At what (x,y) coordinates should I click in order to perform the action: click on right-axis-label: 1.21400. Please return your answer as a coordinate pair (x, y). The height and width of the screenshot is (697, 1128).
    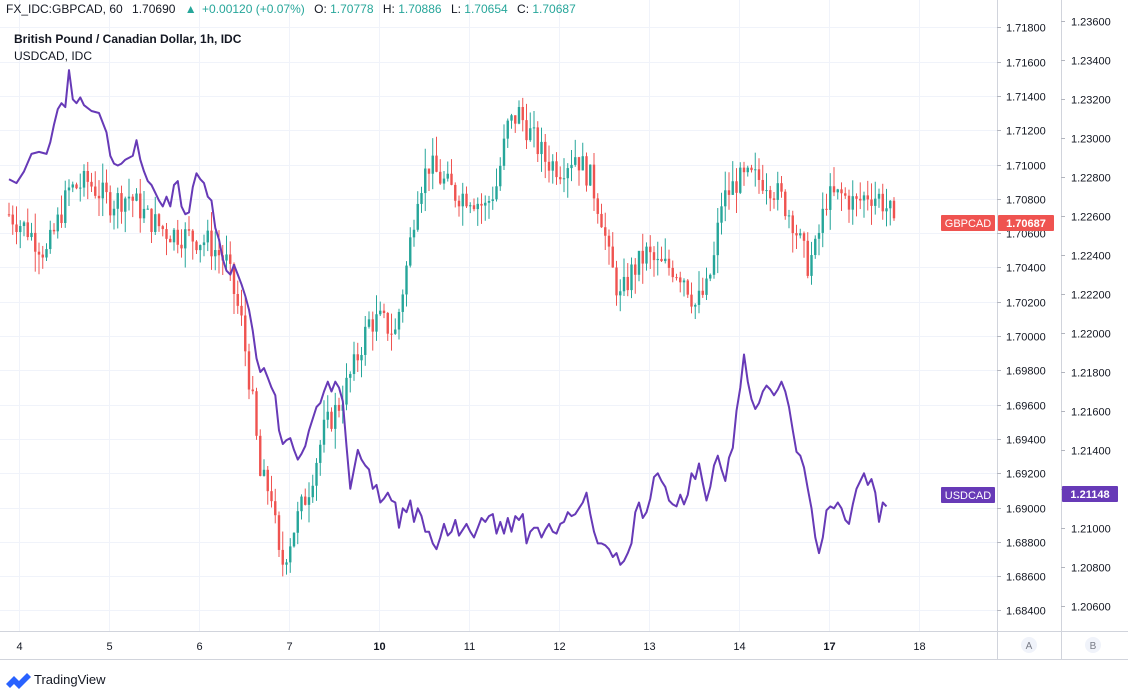
    Looking at the image, I should click on (1091, 452).